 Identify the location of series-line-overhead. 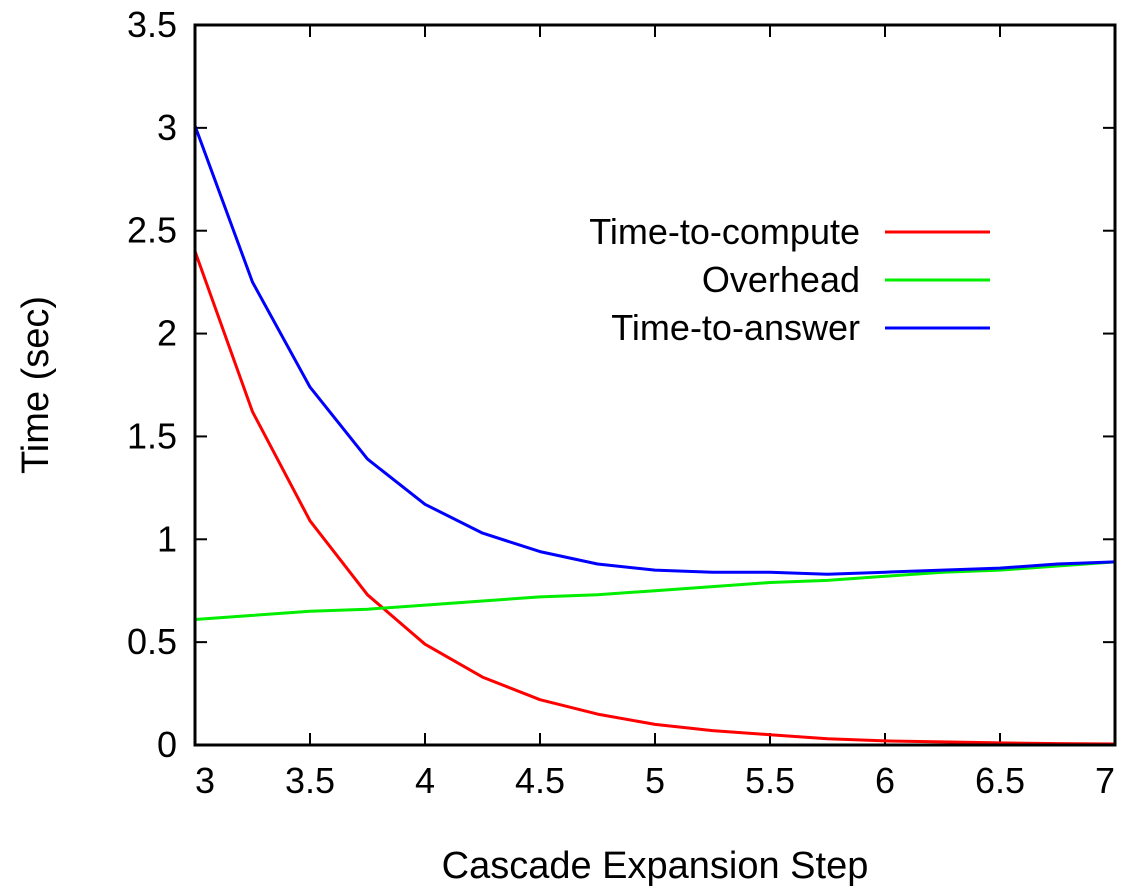
(655, 590).